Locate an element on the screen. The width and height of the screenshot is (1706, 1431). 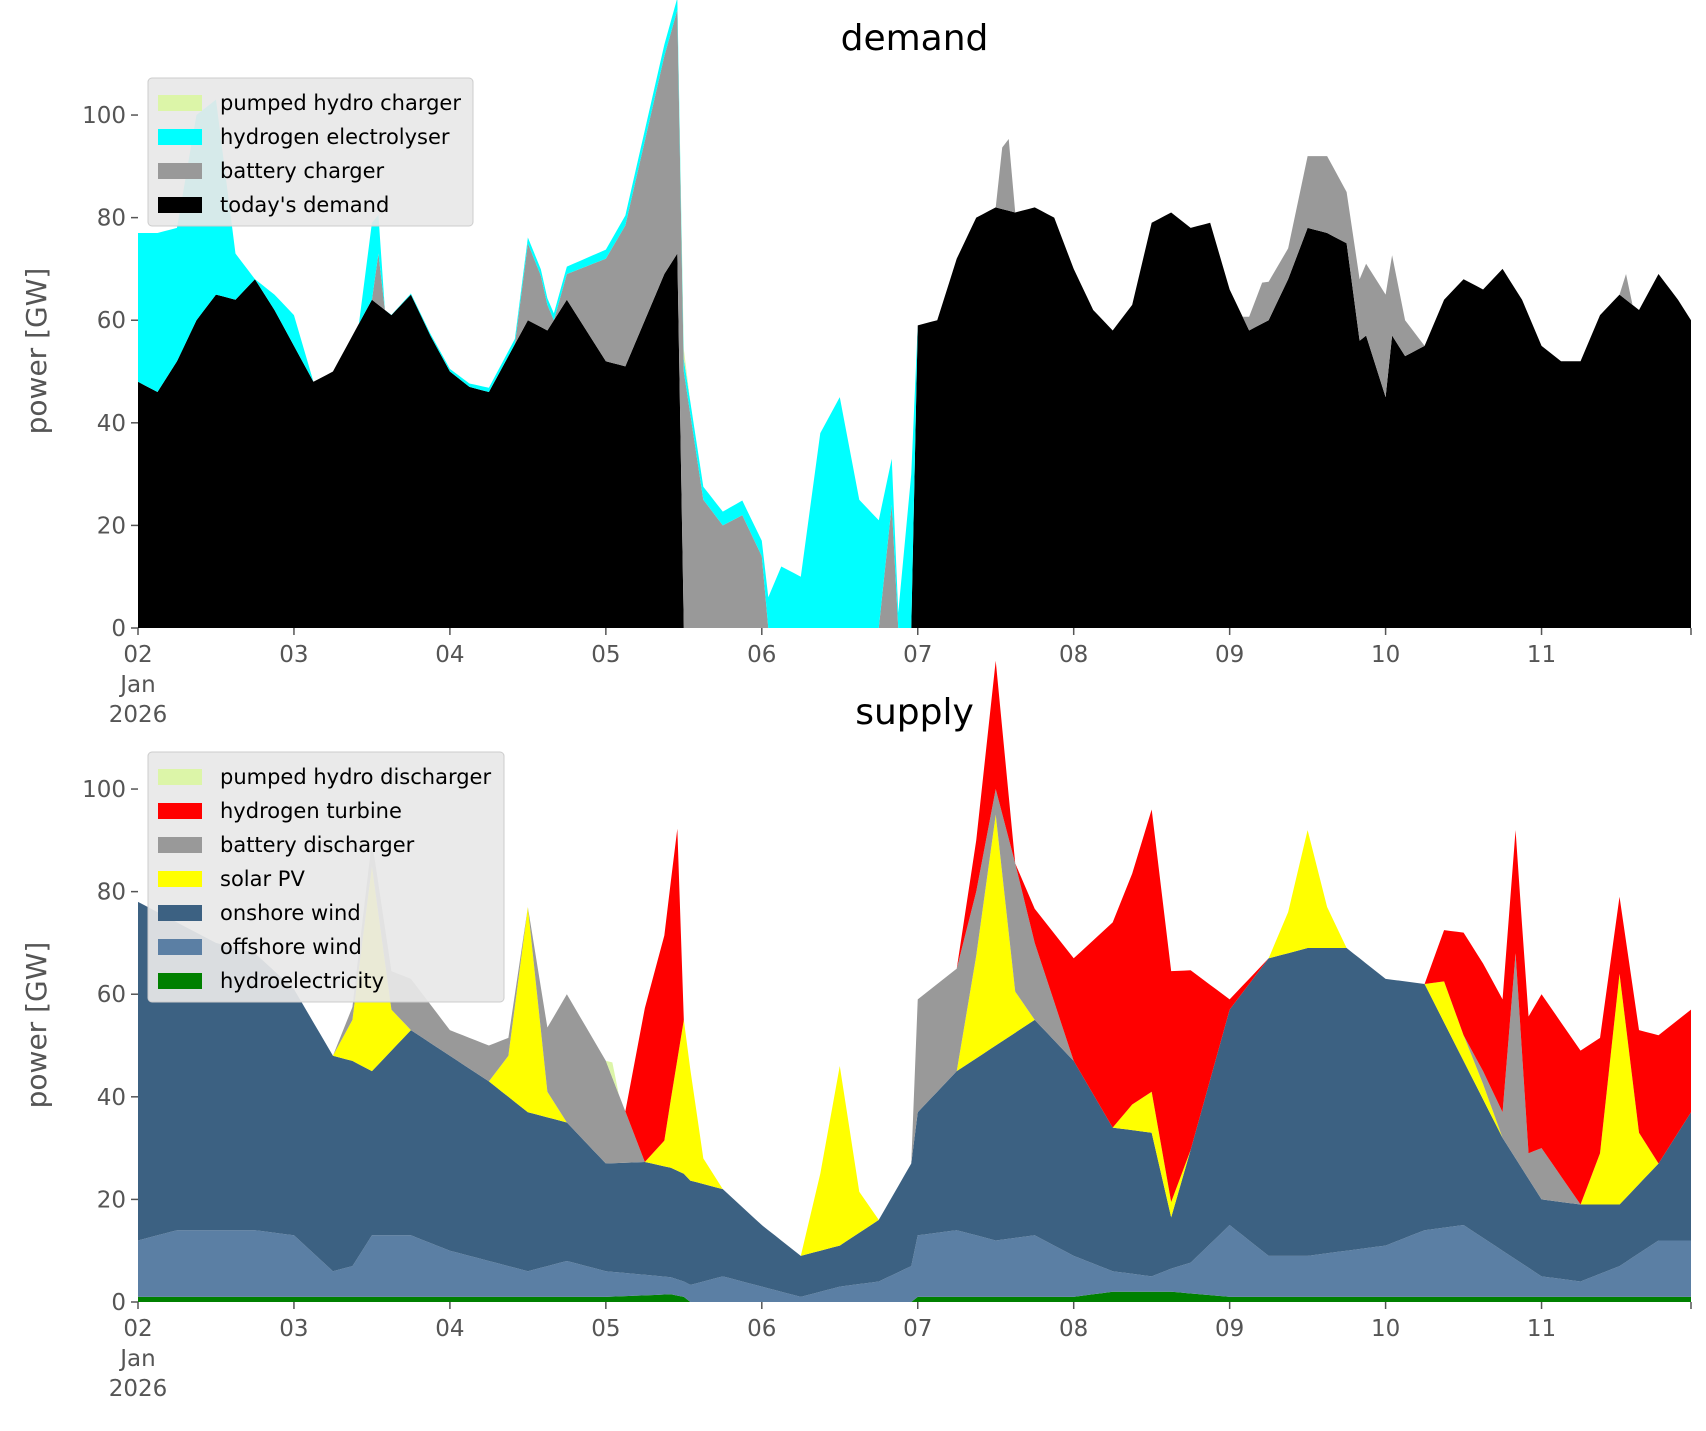
legend-label: hydrogen turbine is located at coordinates (311, 811).